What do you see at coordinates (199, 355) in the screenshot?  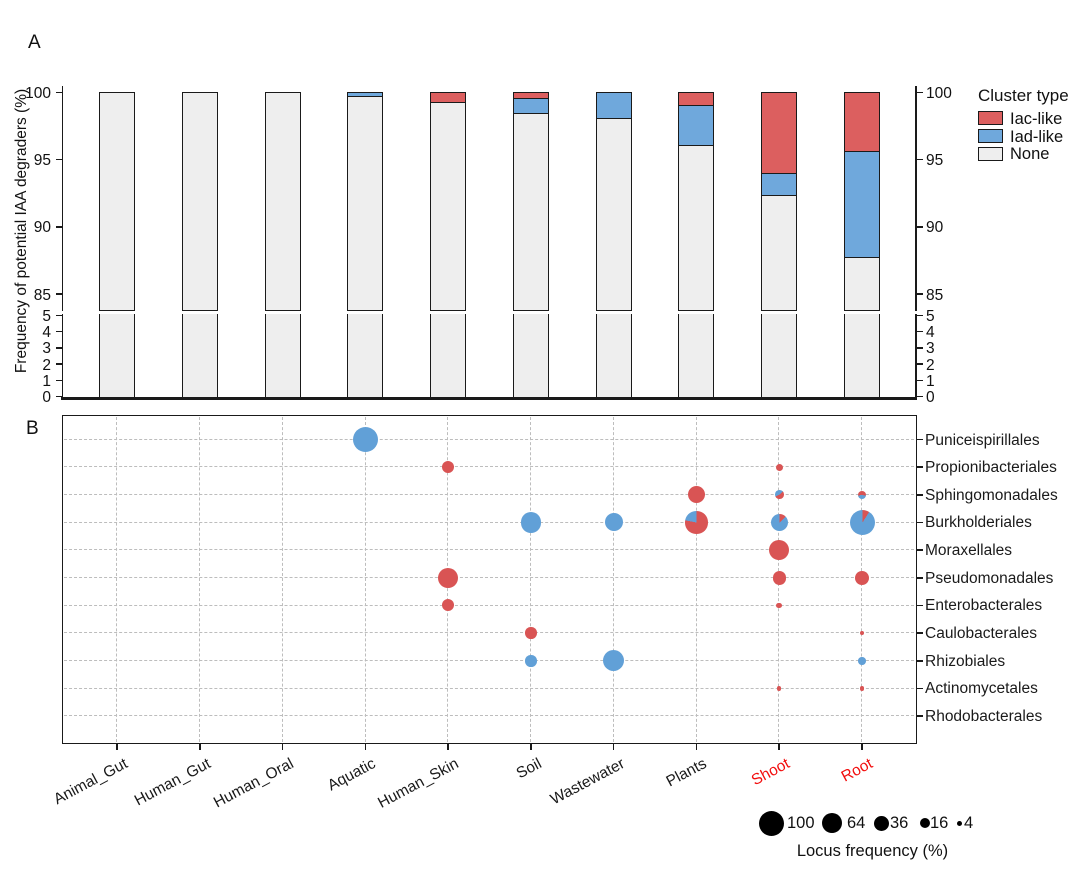 I see `bar-lower-human_gut` at bounding box center [199, 355].